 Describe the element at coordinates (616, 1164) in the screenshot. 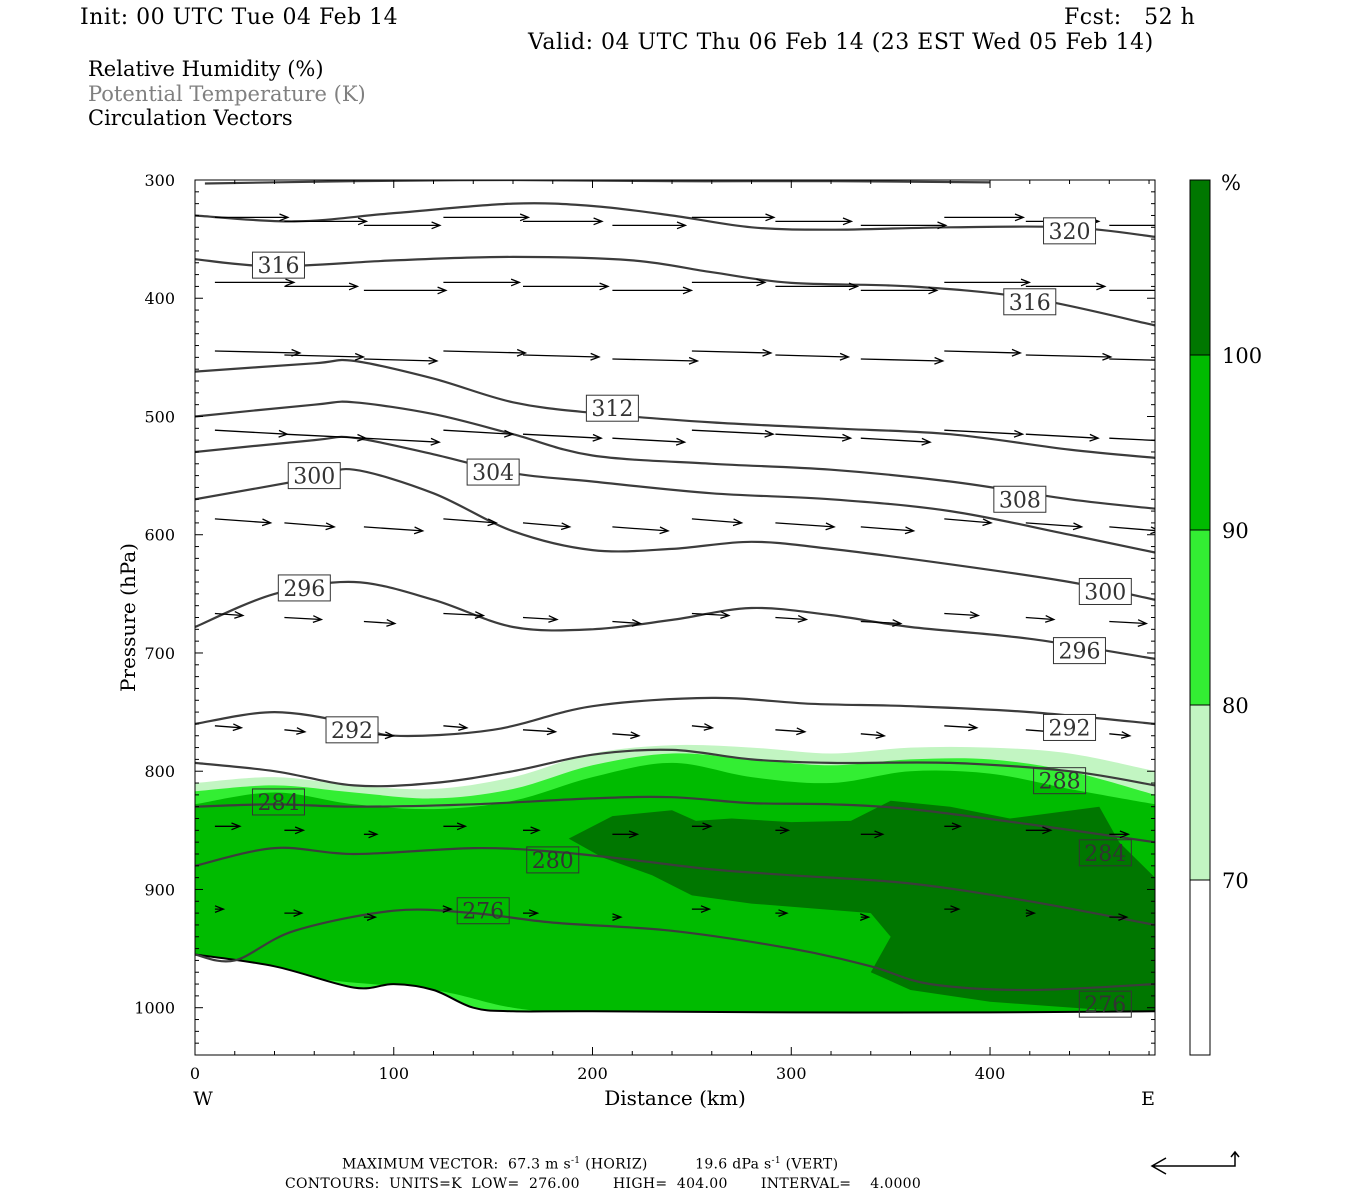

I see `max-vector-horiz-note: (HORIZ)` at that location.